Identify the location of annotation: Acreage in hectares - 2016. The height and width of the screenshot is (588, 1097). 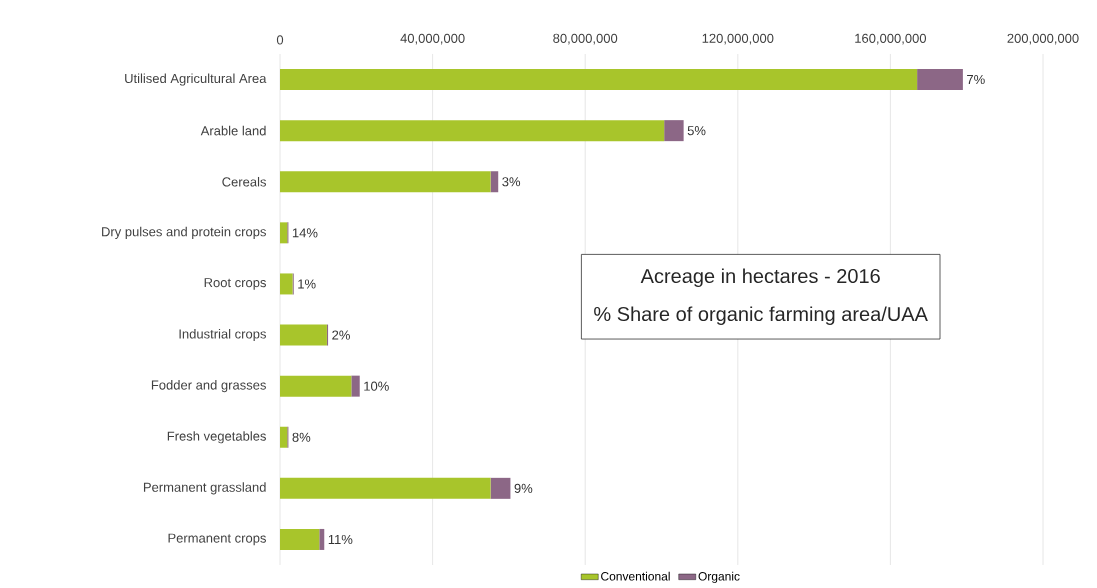
(760, 278).